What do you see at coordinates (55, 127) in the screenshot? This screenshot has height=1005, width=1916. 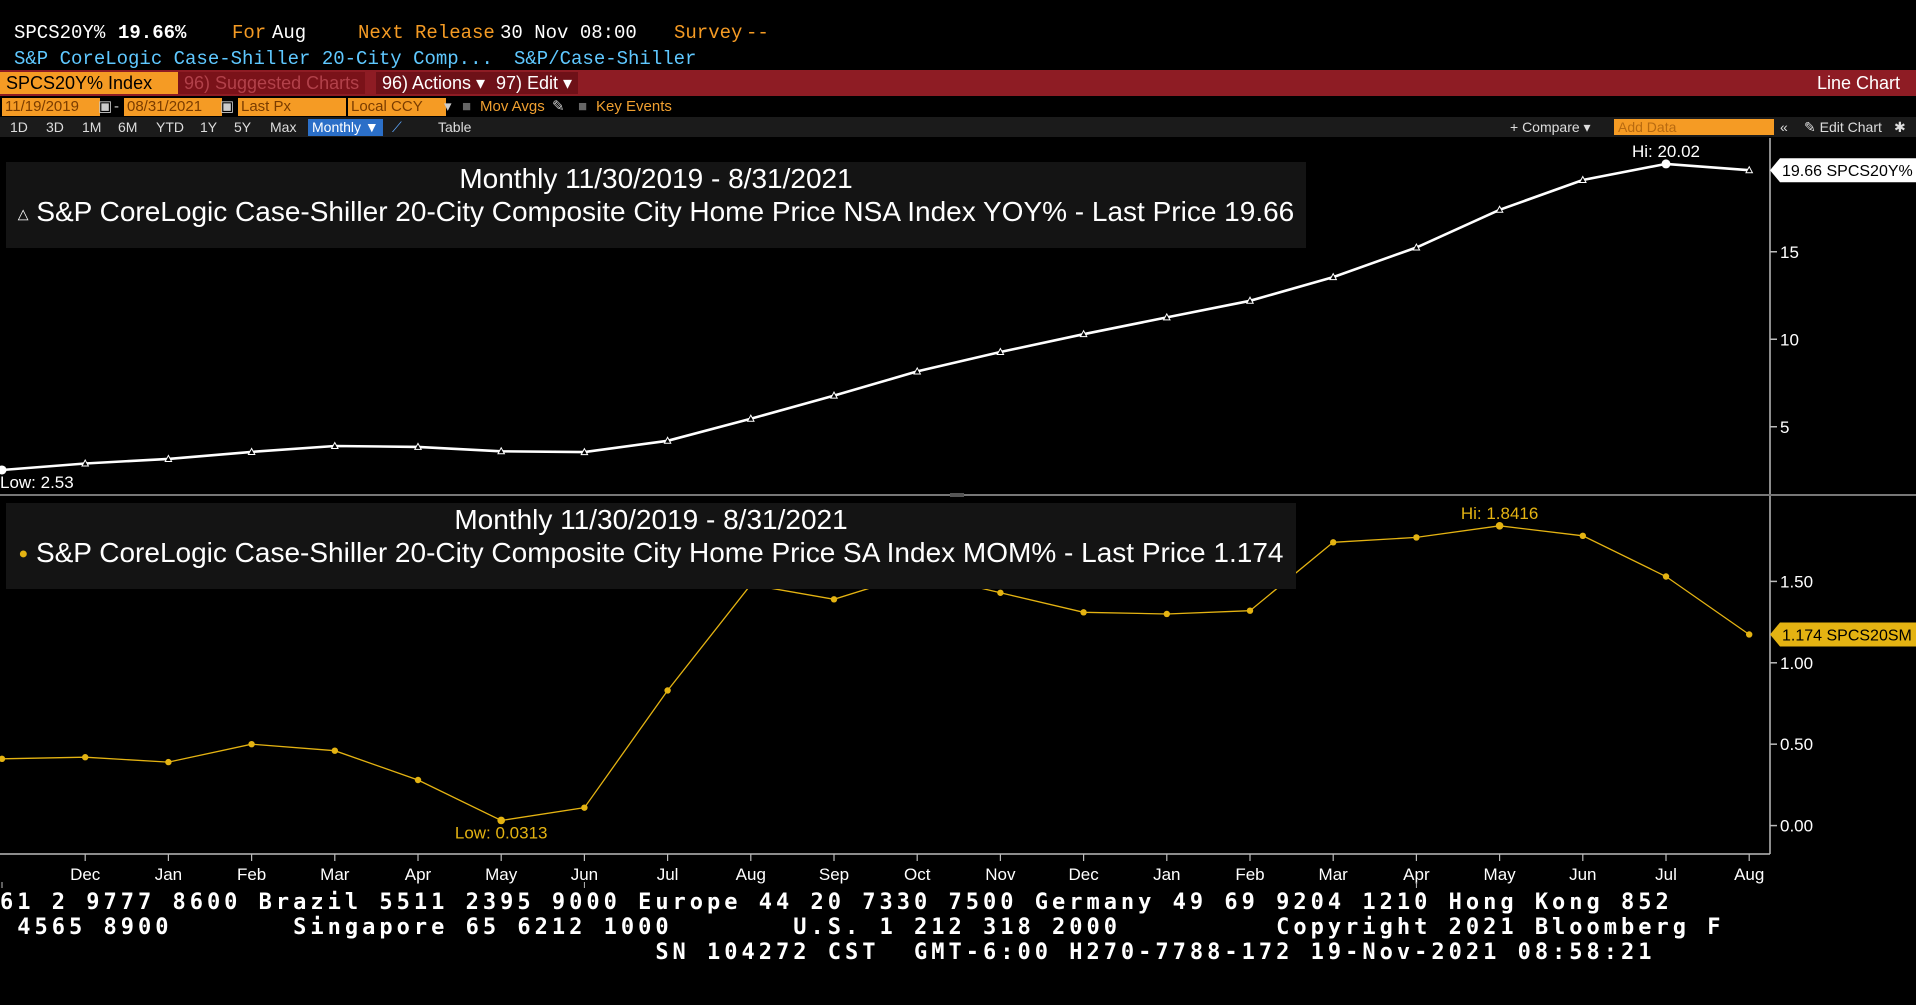 I see `range-3d: 3D` at bounding box center [55, 127].